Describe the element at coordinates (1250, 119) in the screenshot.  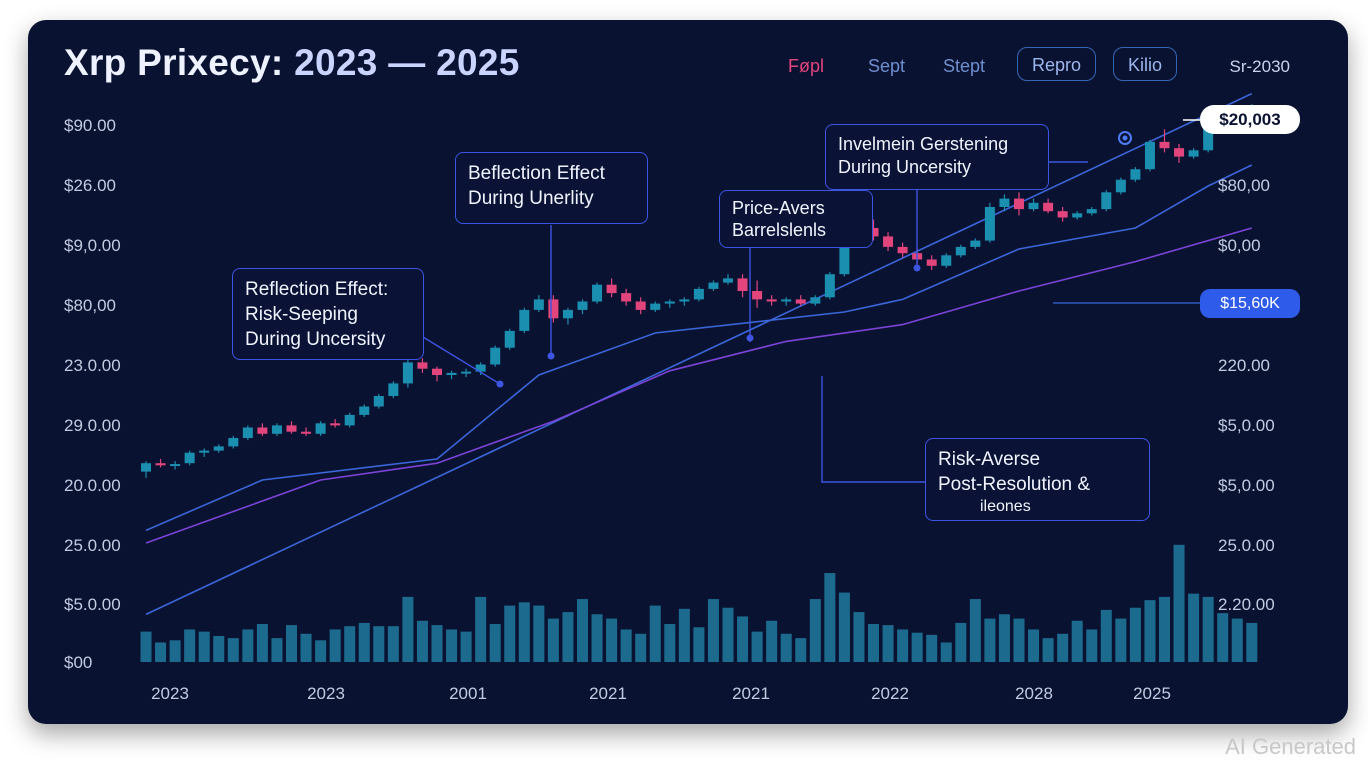
I see `current-price-badge: $20,003` at that location.